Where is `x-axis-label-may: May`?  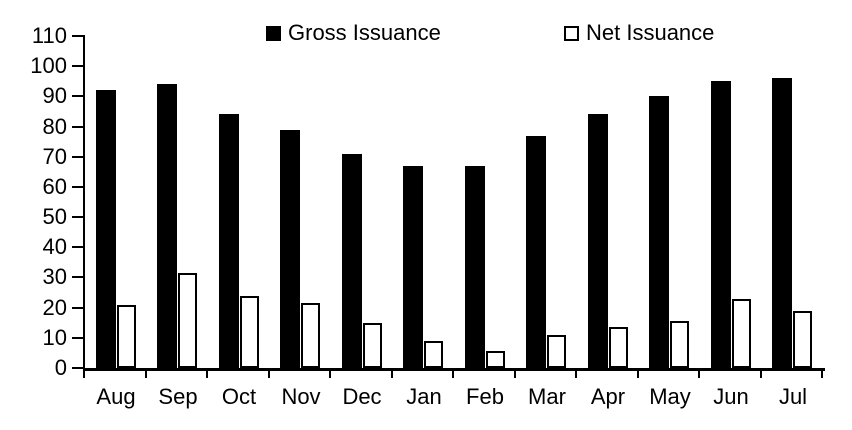 x-axis-label-may: May is located at coordinates (670, 396).